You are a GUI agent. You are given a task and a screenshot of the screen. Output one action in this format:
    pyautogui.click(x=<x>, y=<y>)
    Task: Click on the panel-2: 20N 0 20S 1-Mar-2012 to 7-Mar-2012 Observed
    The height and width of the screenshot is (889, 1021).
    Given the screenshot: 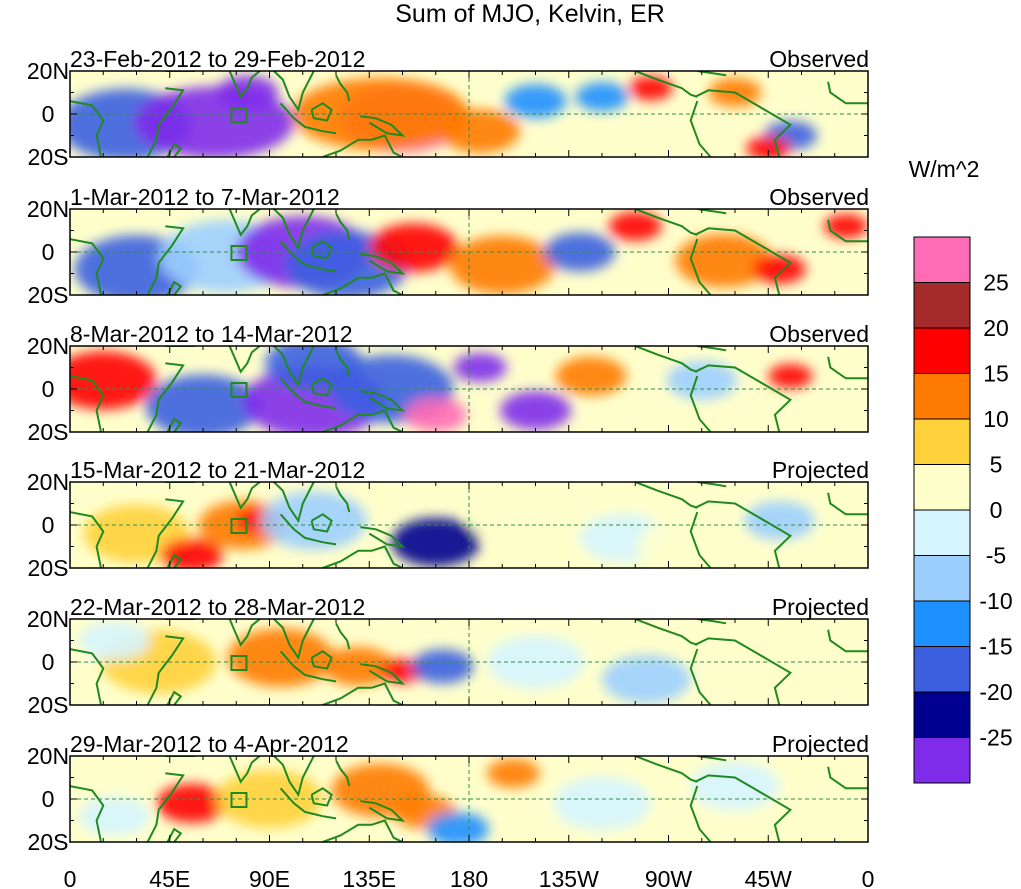 What is the action you would take?
    pyautogui.click(x=448, y=246)
    